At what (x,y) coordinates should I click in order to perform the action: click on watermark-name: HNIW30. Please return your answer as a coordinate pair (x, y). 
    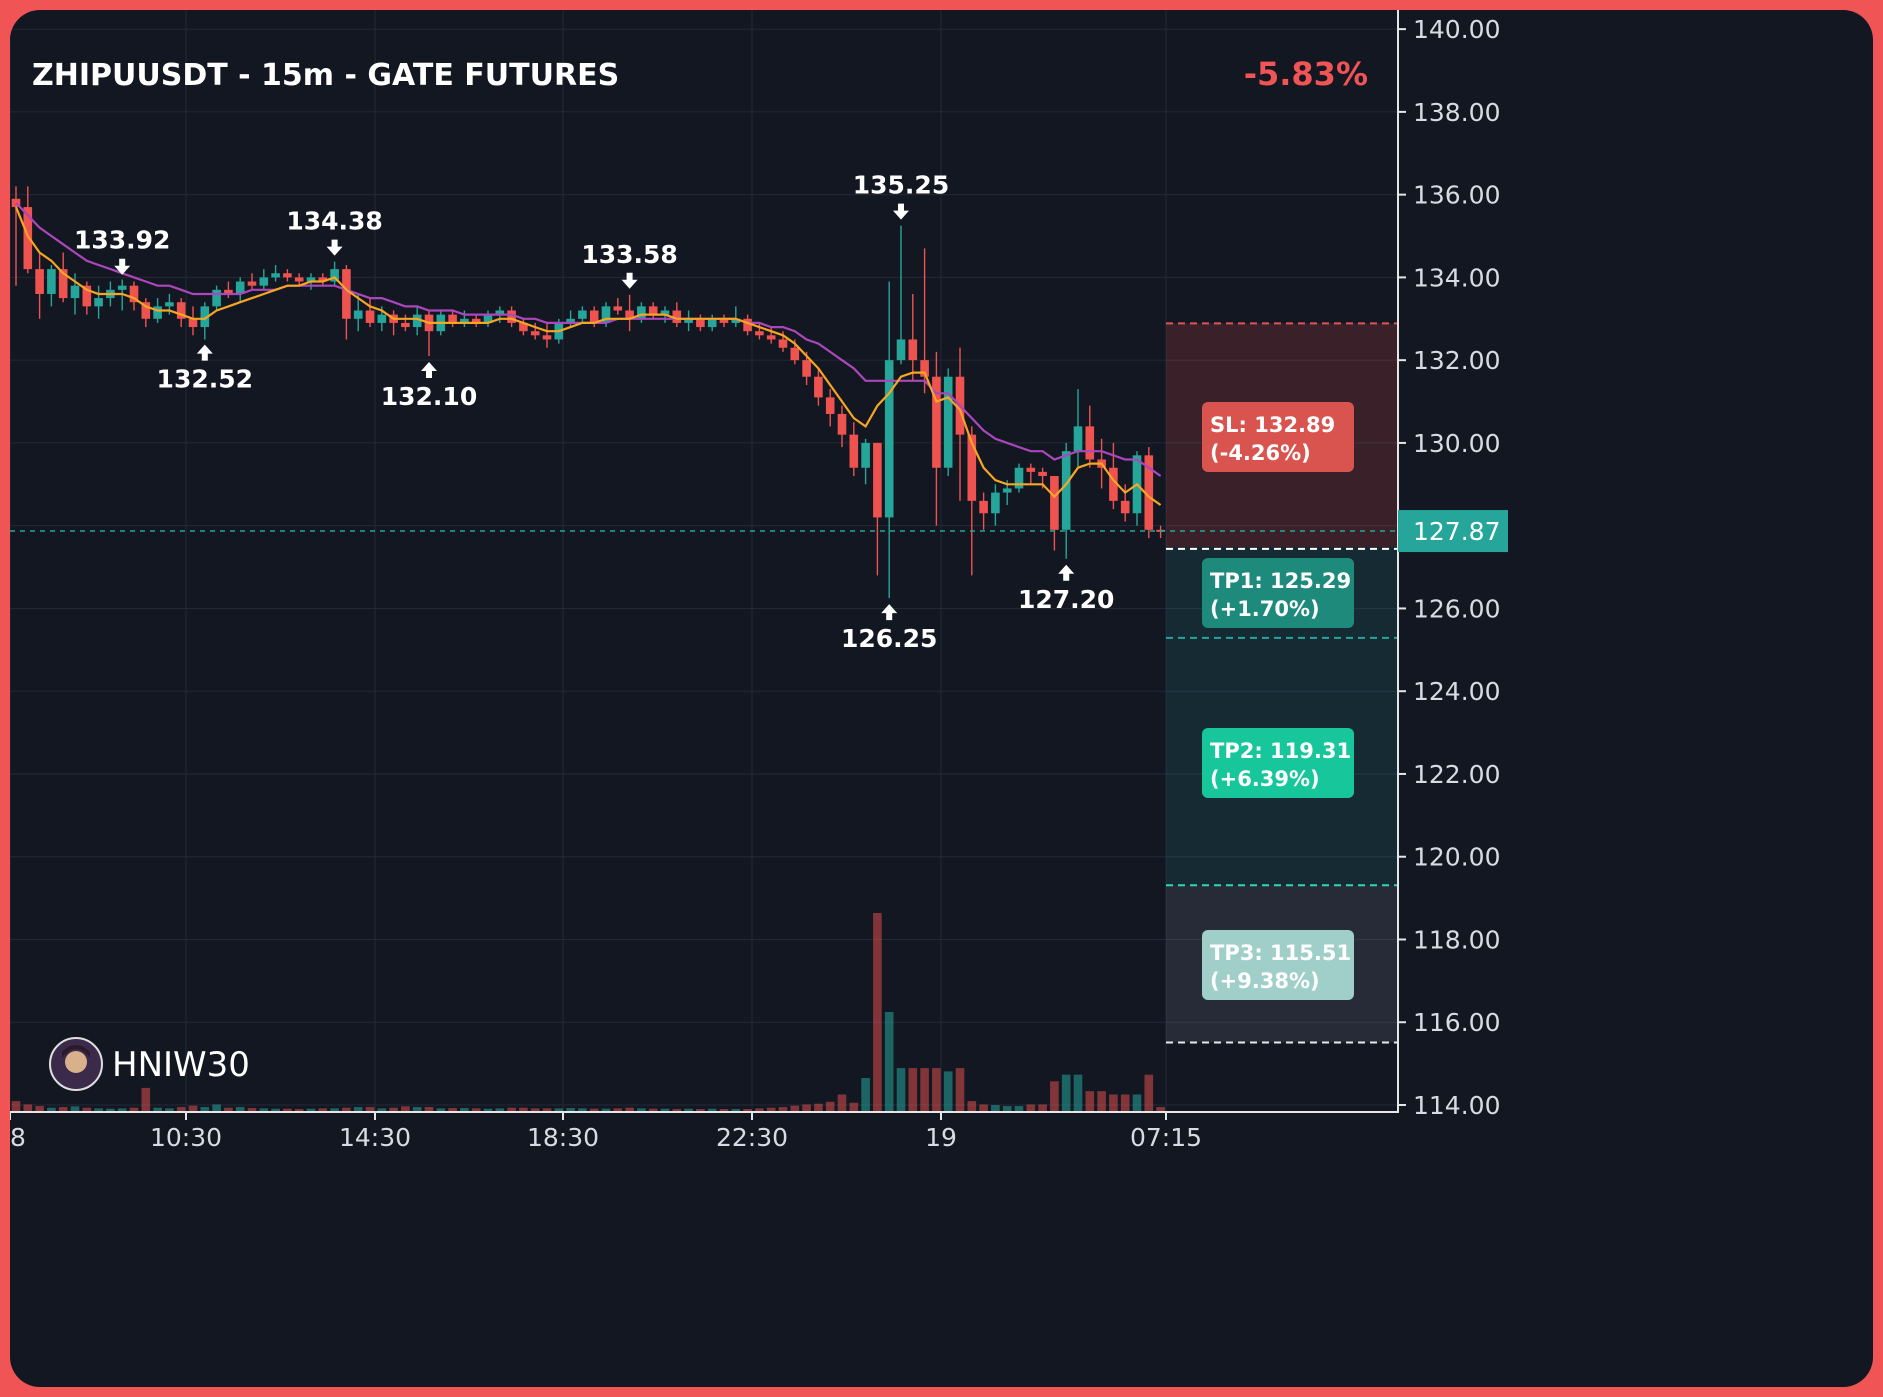
    Looking at the image, I should click on (181, 1065).